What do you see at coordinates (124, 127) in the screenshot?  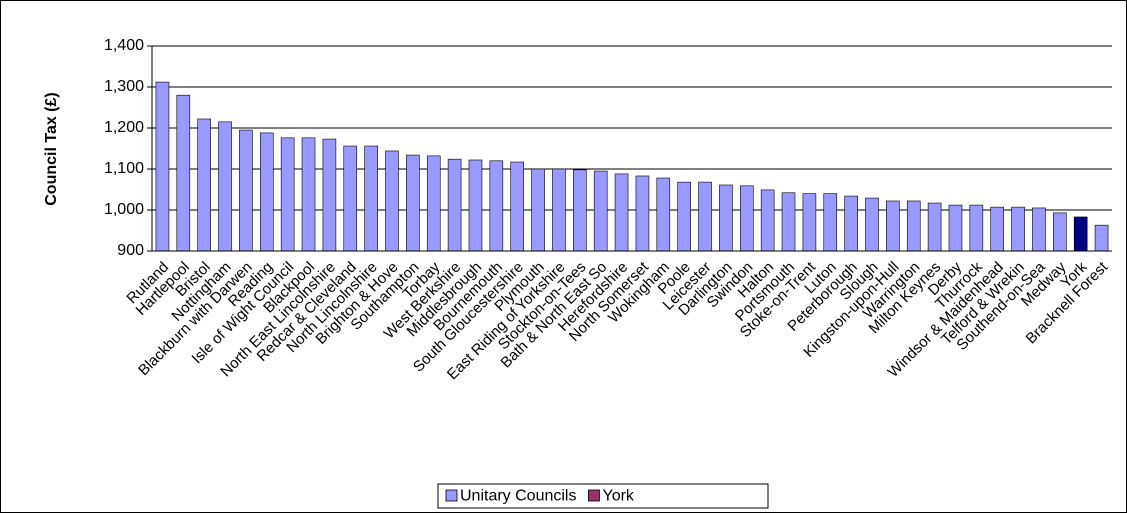 I see `y-tick-label: 1,200` at bounding box center [124, 127].